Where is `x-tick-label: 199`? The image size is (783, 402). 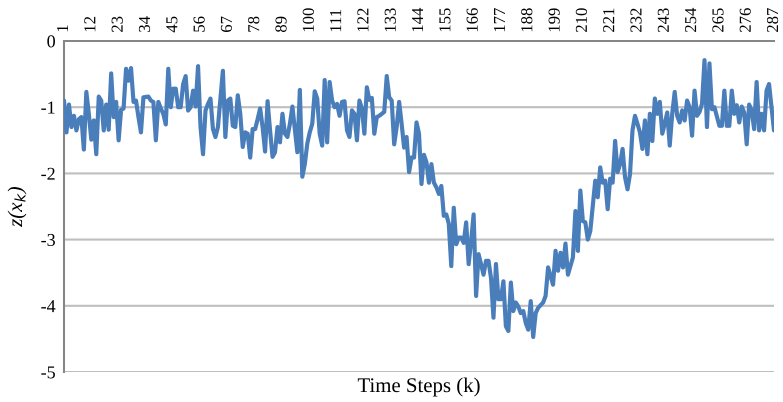
x-tick-label: 199 is located at coordinates (554, 20).